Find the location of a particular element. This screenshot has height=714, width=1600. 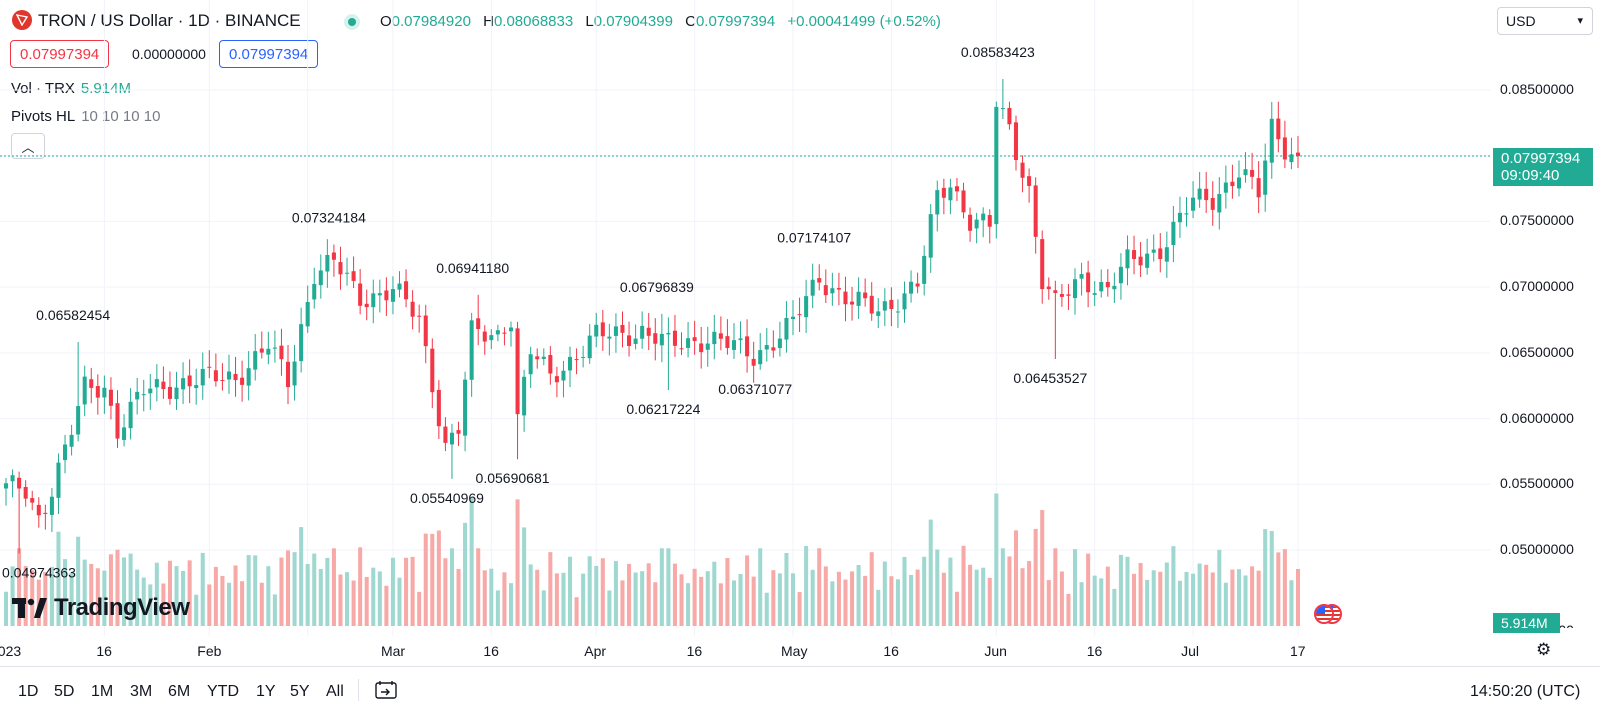

range-button-6m: 6M is located at coordinates (179, 691).